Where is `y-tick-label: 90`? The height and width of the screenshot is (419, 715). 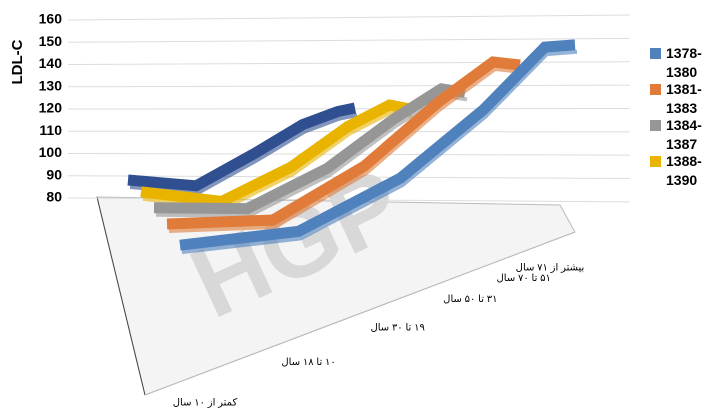 y-tick-label: 90 is located at coordinates (54, 174).